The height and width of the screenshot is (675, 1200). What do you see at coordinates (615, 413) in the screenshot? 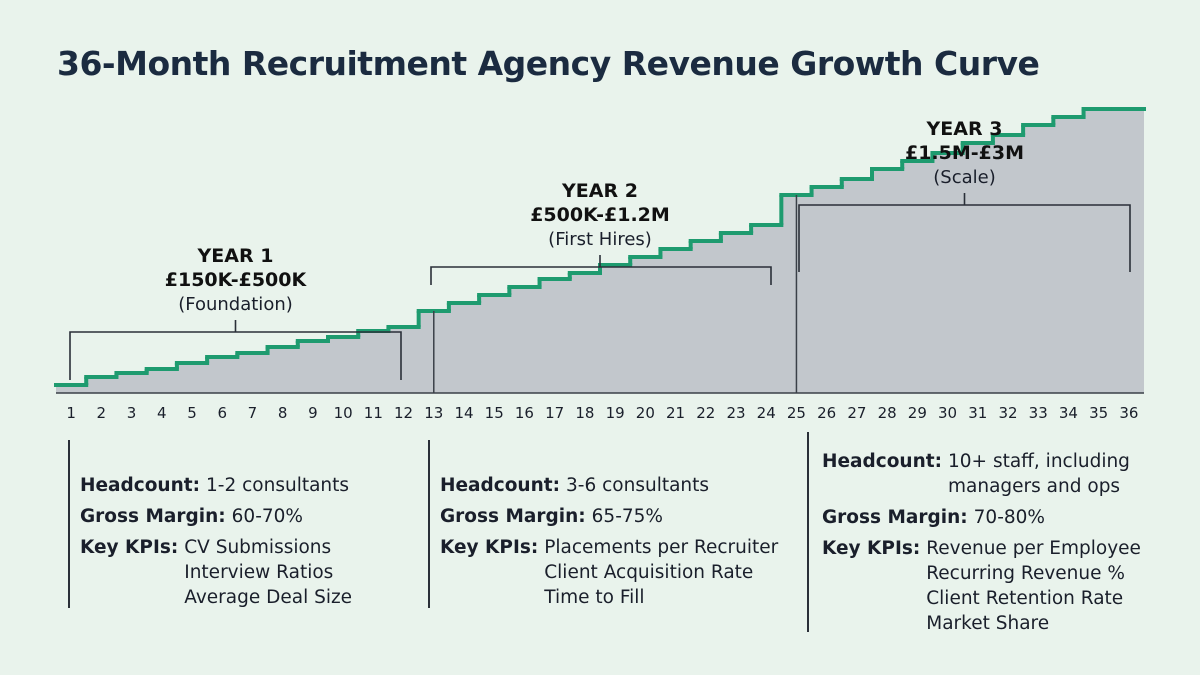
I see `x-tick-label: 19` at bounding box center [615, 413].